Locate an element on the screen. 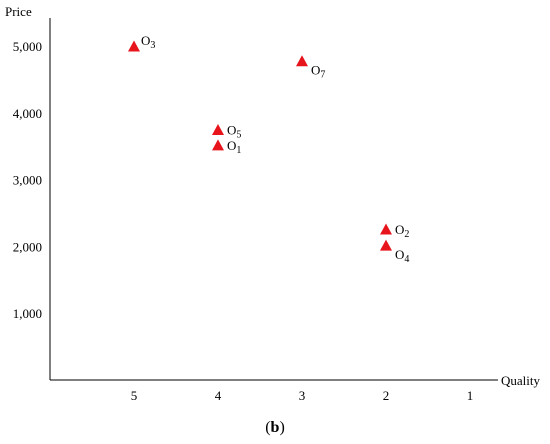 The width and height of the screenshot is (550, 444). y-tick-label: 4,000 is located at coordinates (27, 113).